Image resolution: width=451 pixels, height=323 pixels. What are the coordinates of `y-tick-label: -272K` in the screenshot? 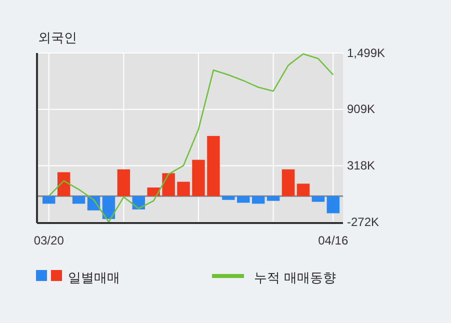 It's located at (363, 221).